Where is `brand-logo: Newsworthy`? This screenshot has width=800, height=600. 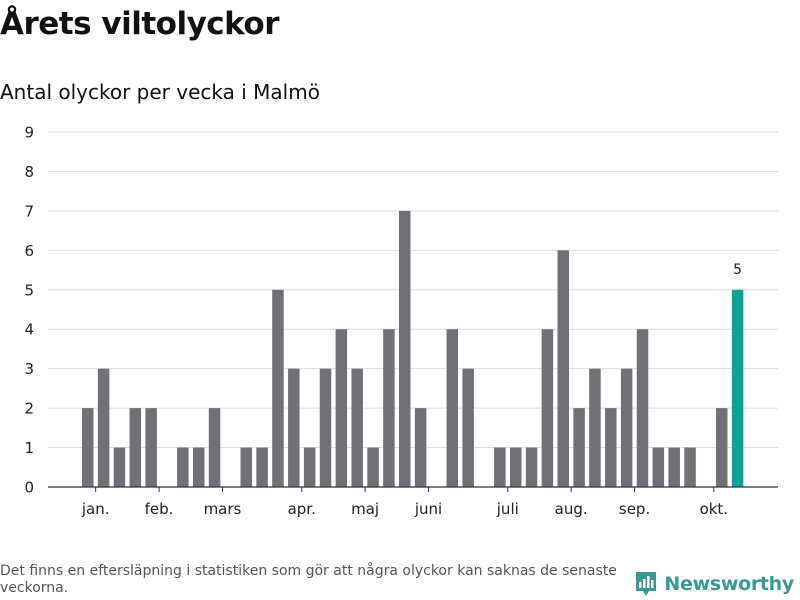 brand-logo: Newsworthy is located at coordinates (714, 584).